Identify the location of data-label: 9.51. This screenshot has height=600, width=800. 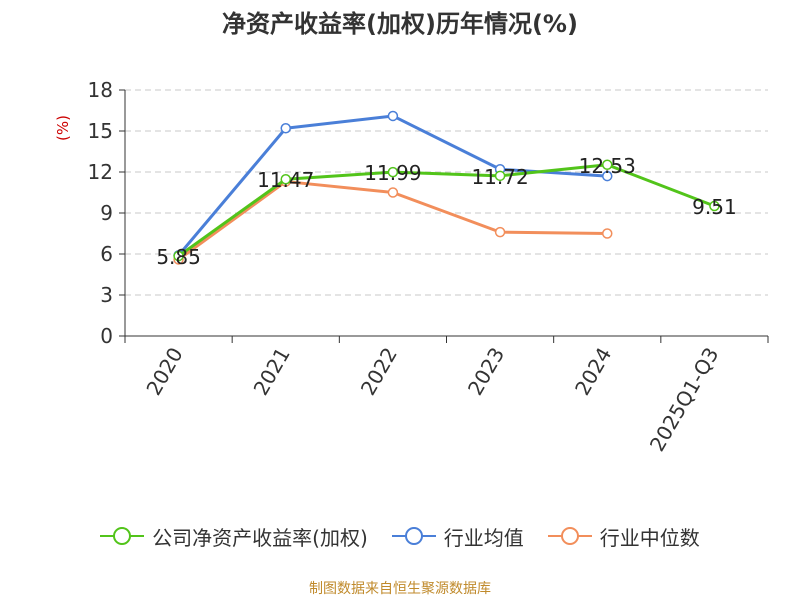
(714, 207).